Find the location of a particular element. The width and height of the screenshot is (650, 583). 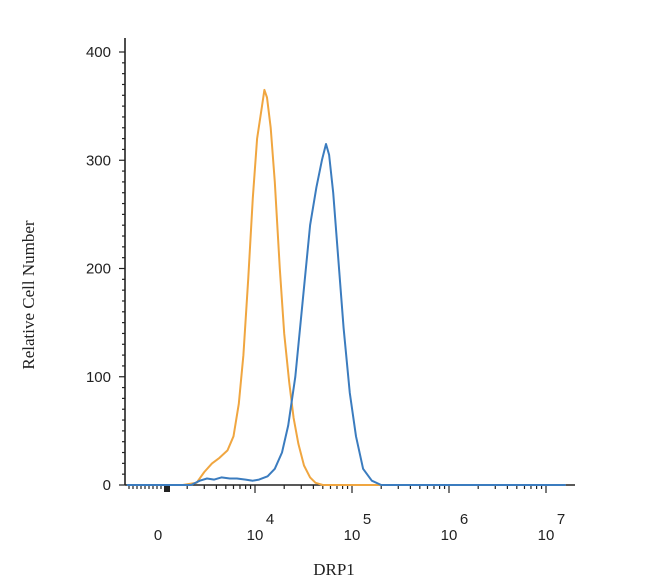

y-tick-label: 200 is located at coordinates (98, 269).